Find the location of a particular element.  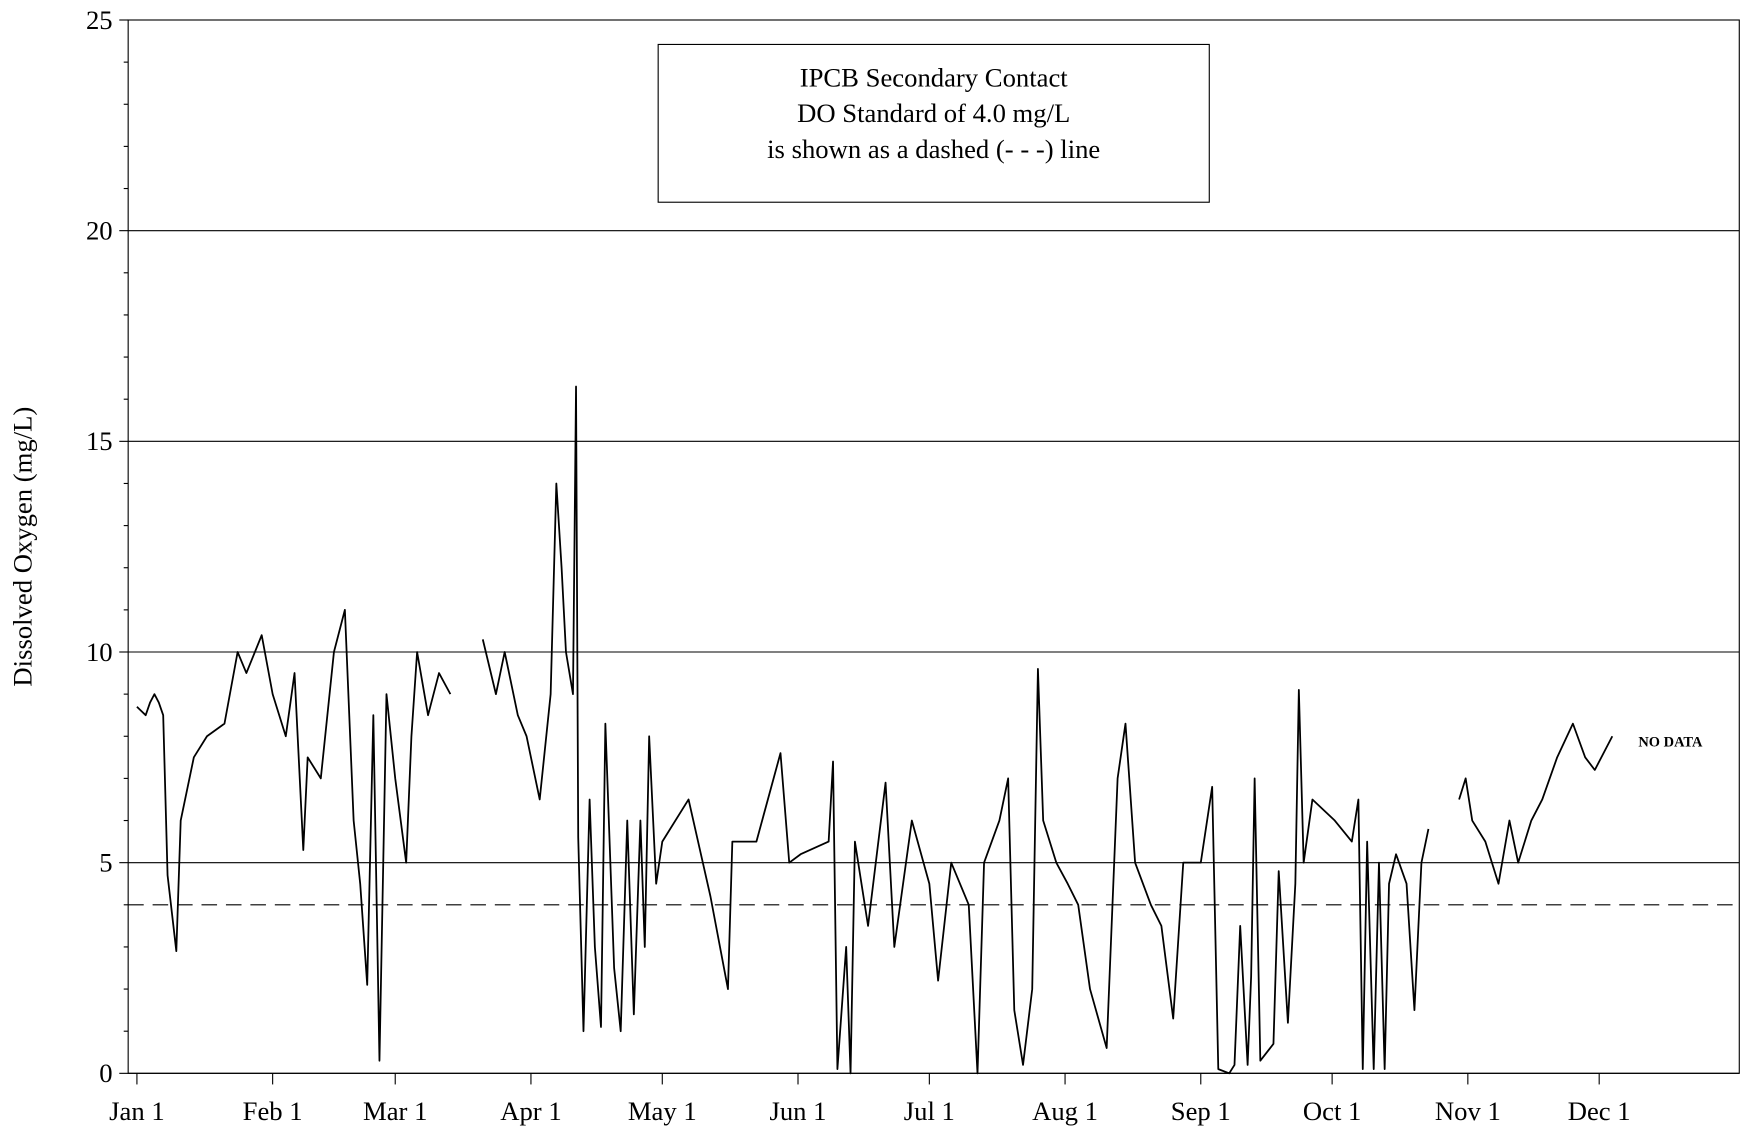

x-tick-label: Jan 1 is located at coordinates (137, 1111).